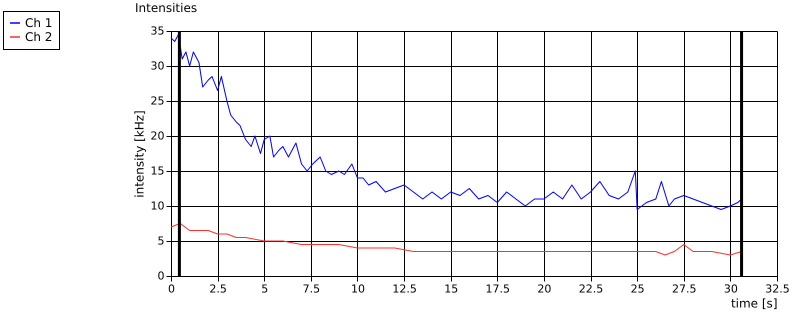  What do you see at coordinates (218, 289) in the screenshot?
I see `x-tick-label: 2.5` at bounding box center [218, 289].